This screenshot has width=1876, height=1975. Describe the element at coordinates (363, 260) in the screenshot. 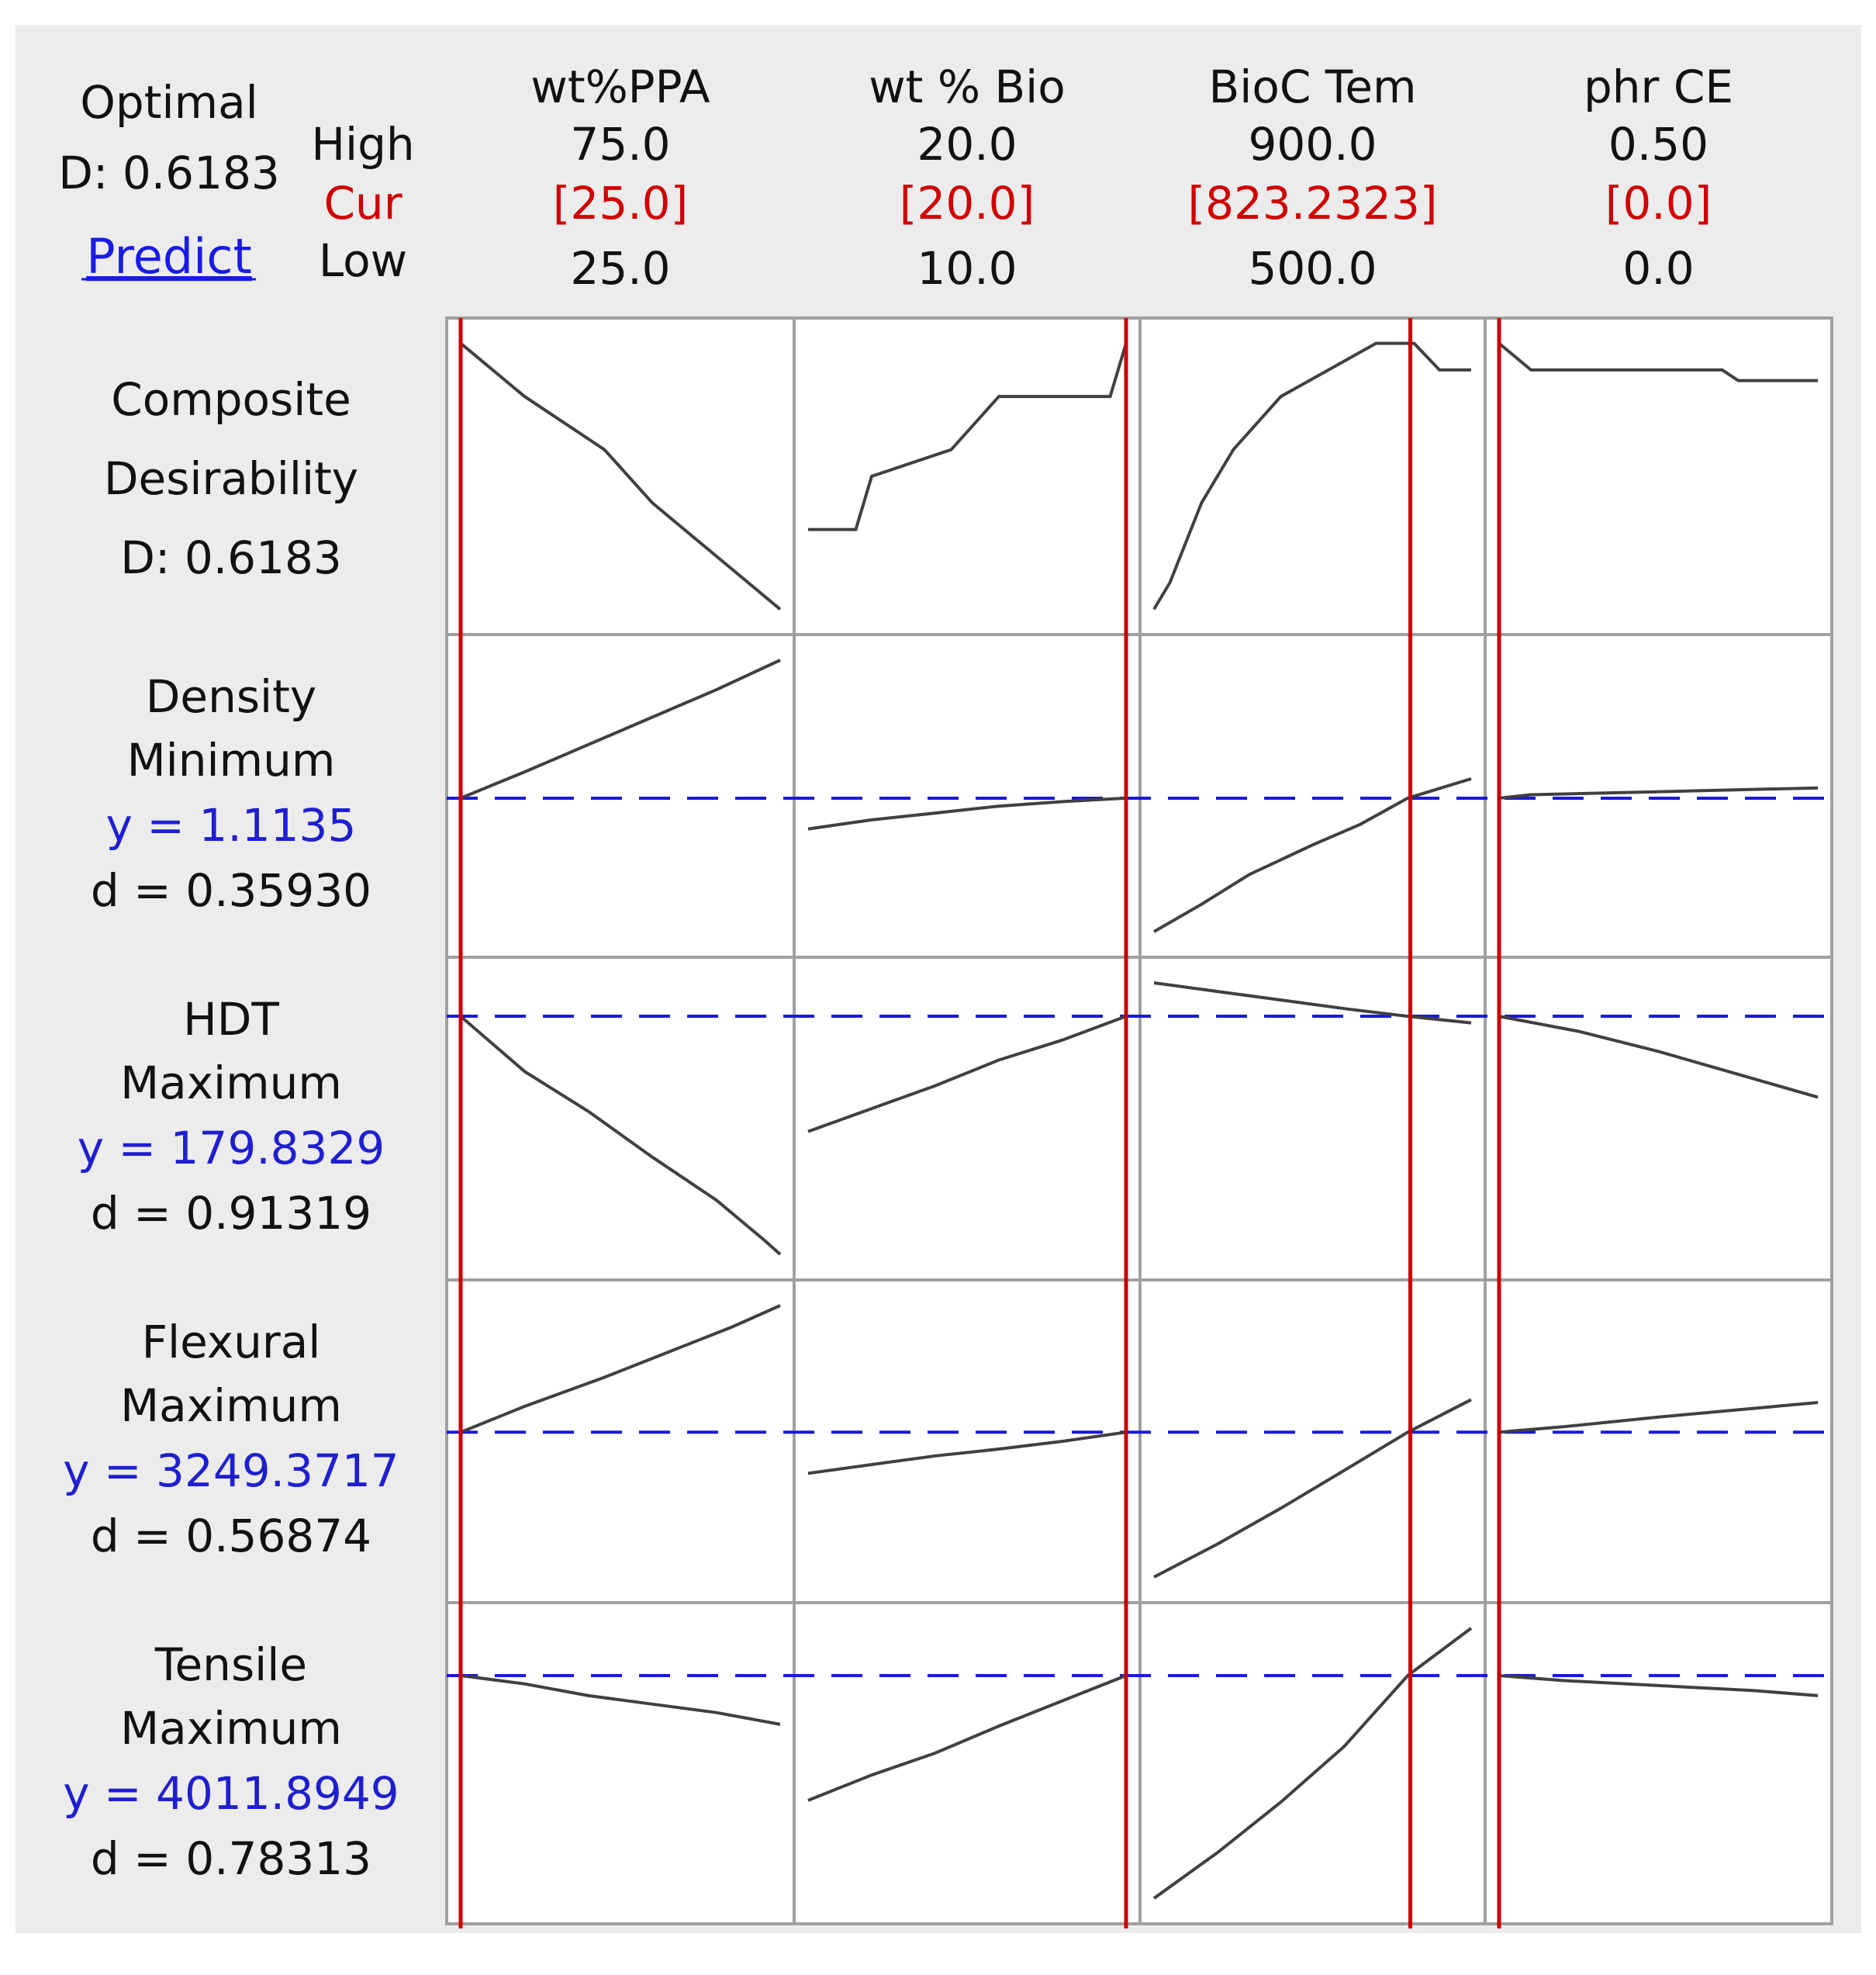

I see `low-label: Low` at that location.